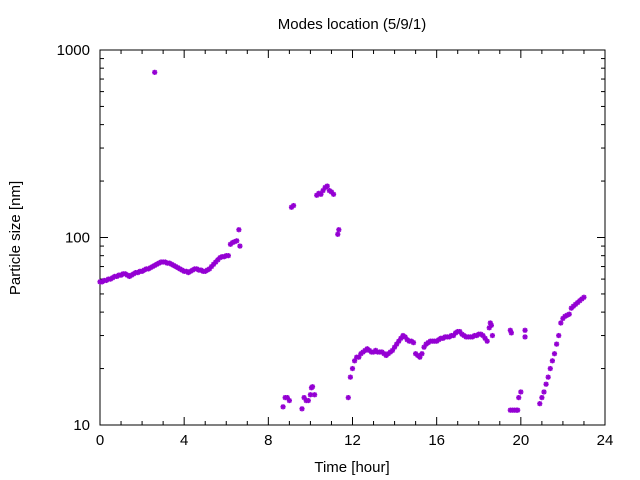 This screenshot has height=480, width=640. What do you see at coordinates (77, 238) in the screenshot?
I see `y-tick-label: 100` at bounding box center [77, 238].